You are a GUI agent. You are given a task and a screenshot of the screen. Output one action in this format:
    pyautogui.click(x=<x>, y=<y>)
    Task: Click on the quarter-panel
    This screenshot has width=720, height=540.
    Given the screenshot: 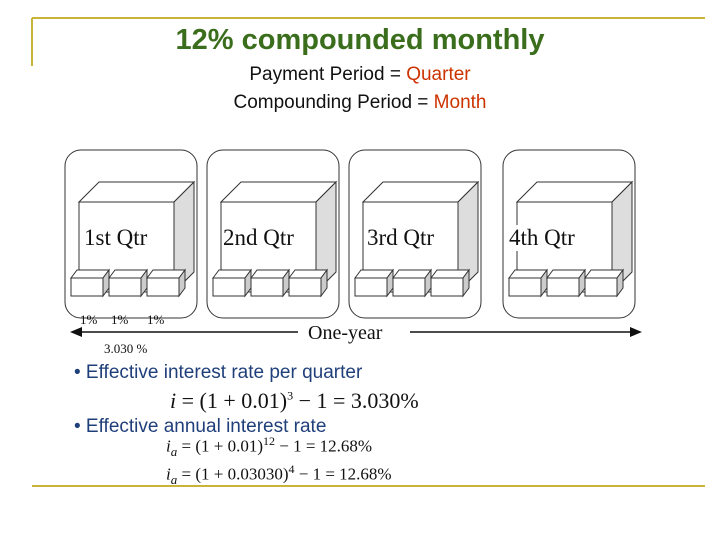 What is the action you would take?
    pyautogui.click(x=131, y=234)
    